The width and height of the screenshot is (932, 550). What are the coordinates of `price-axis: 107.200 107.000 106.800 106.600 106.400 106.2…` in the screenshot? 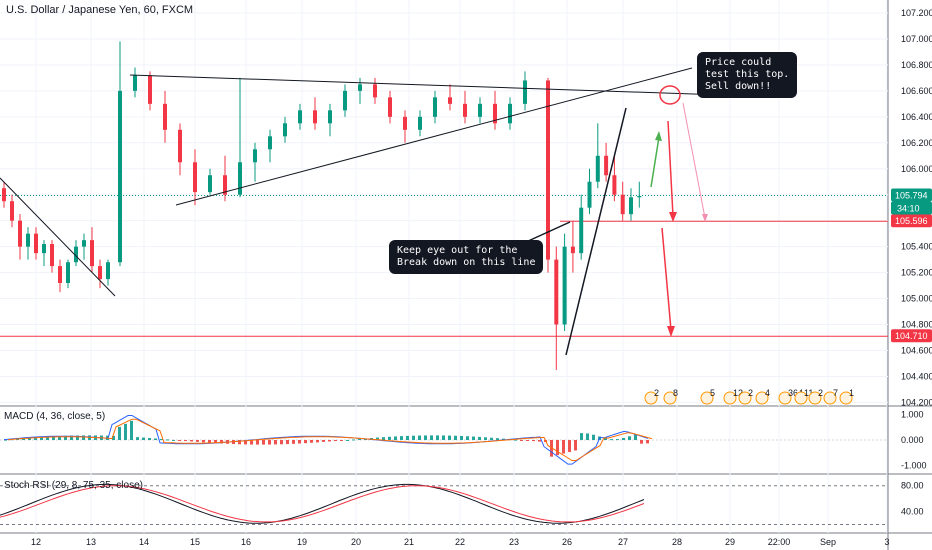 It's located at (911, 262).